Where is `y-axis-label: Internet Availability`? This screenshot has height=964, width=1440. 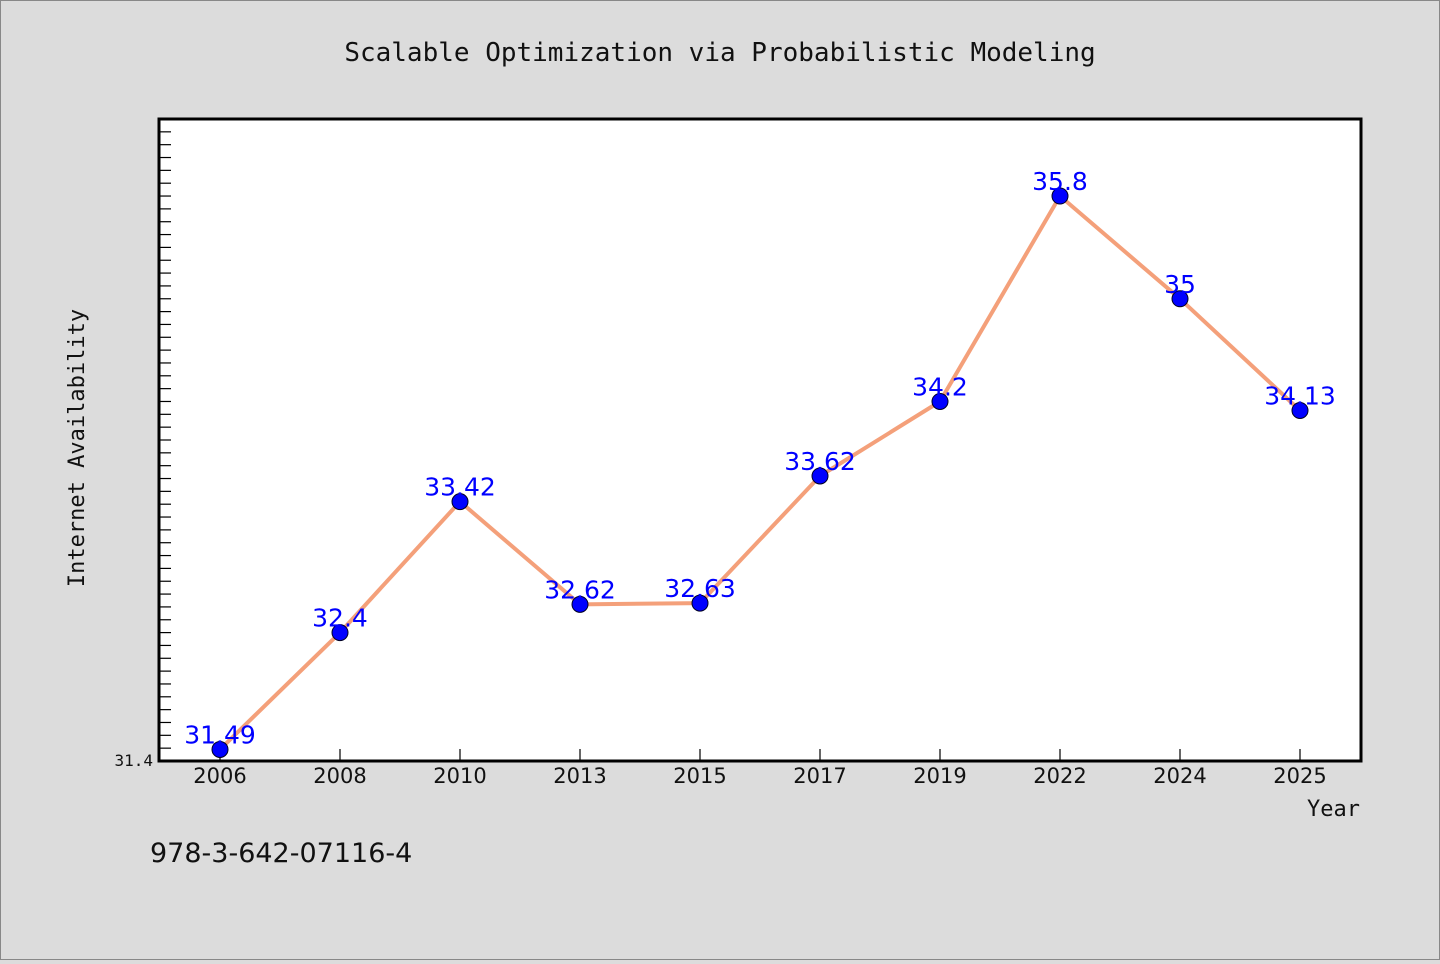
y-axis-label: Internet Availability is located at coordinates (77, 448).